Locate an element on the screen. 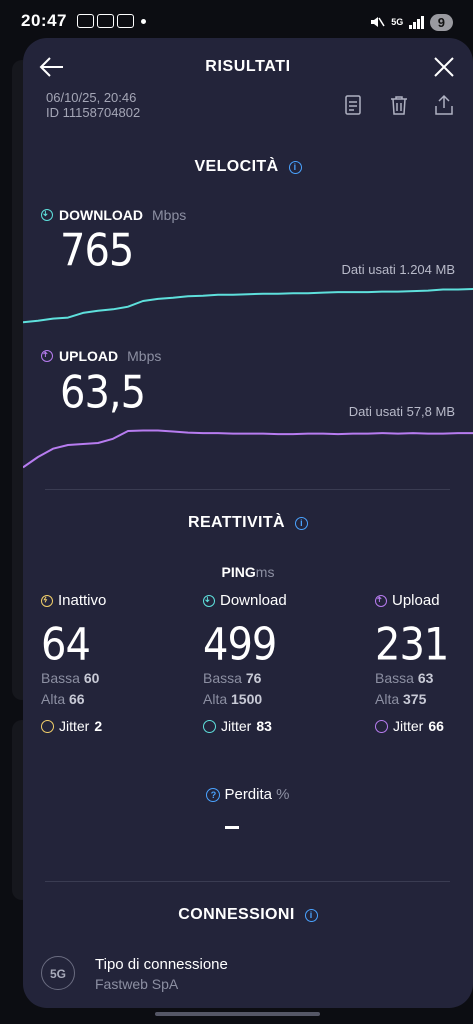 The image size is (473, 1024). packet-loss-label: Perdita is located at coordinates (248, 794).